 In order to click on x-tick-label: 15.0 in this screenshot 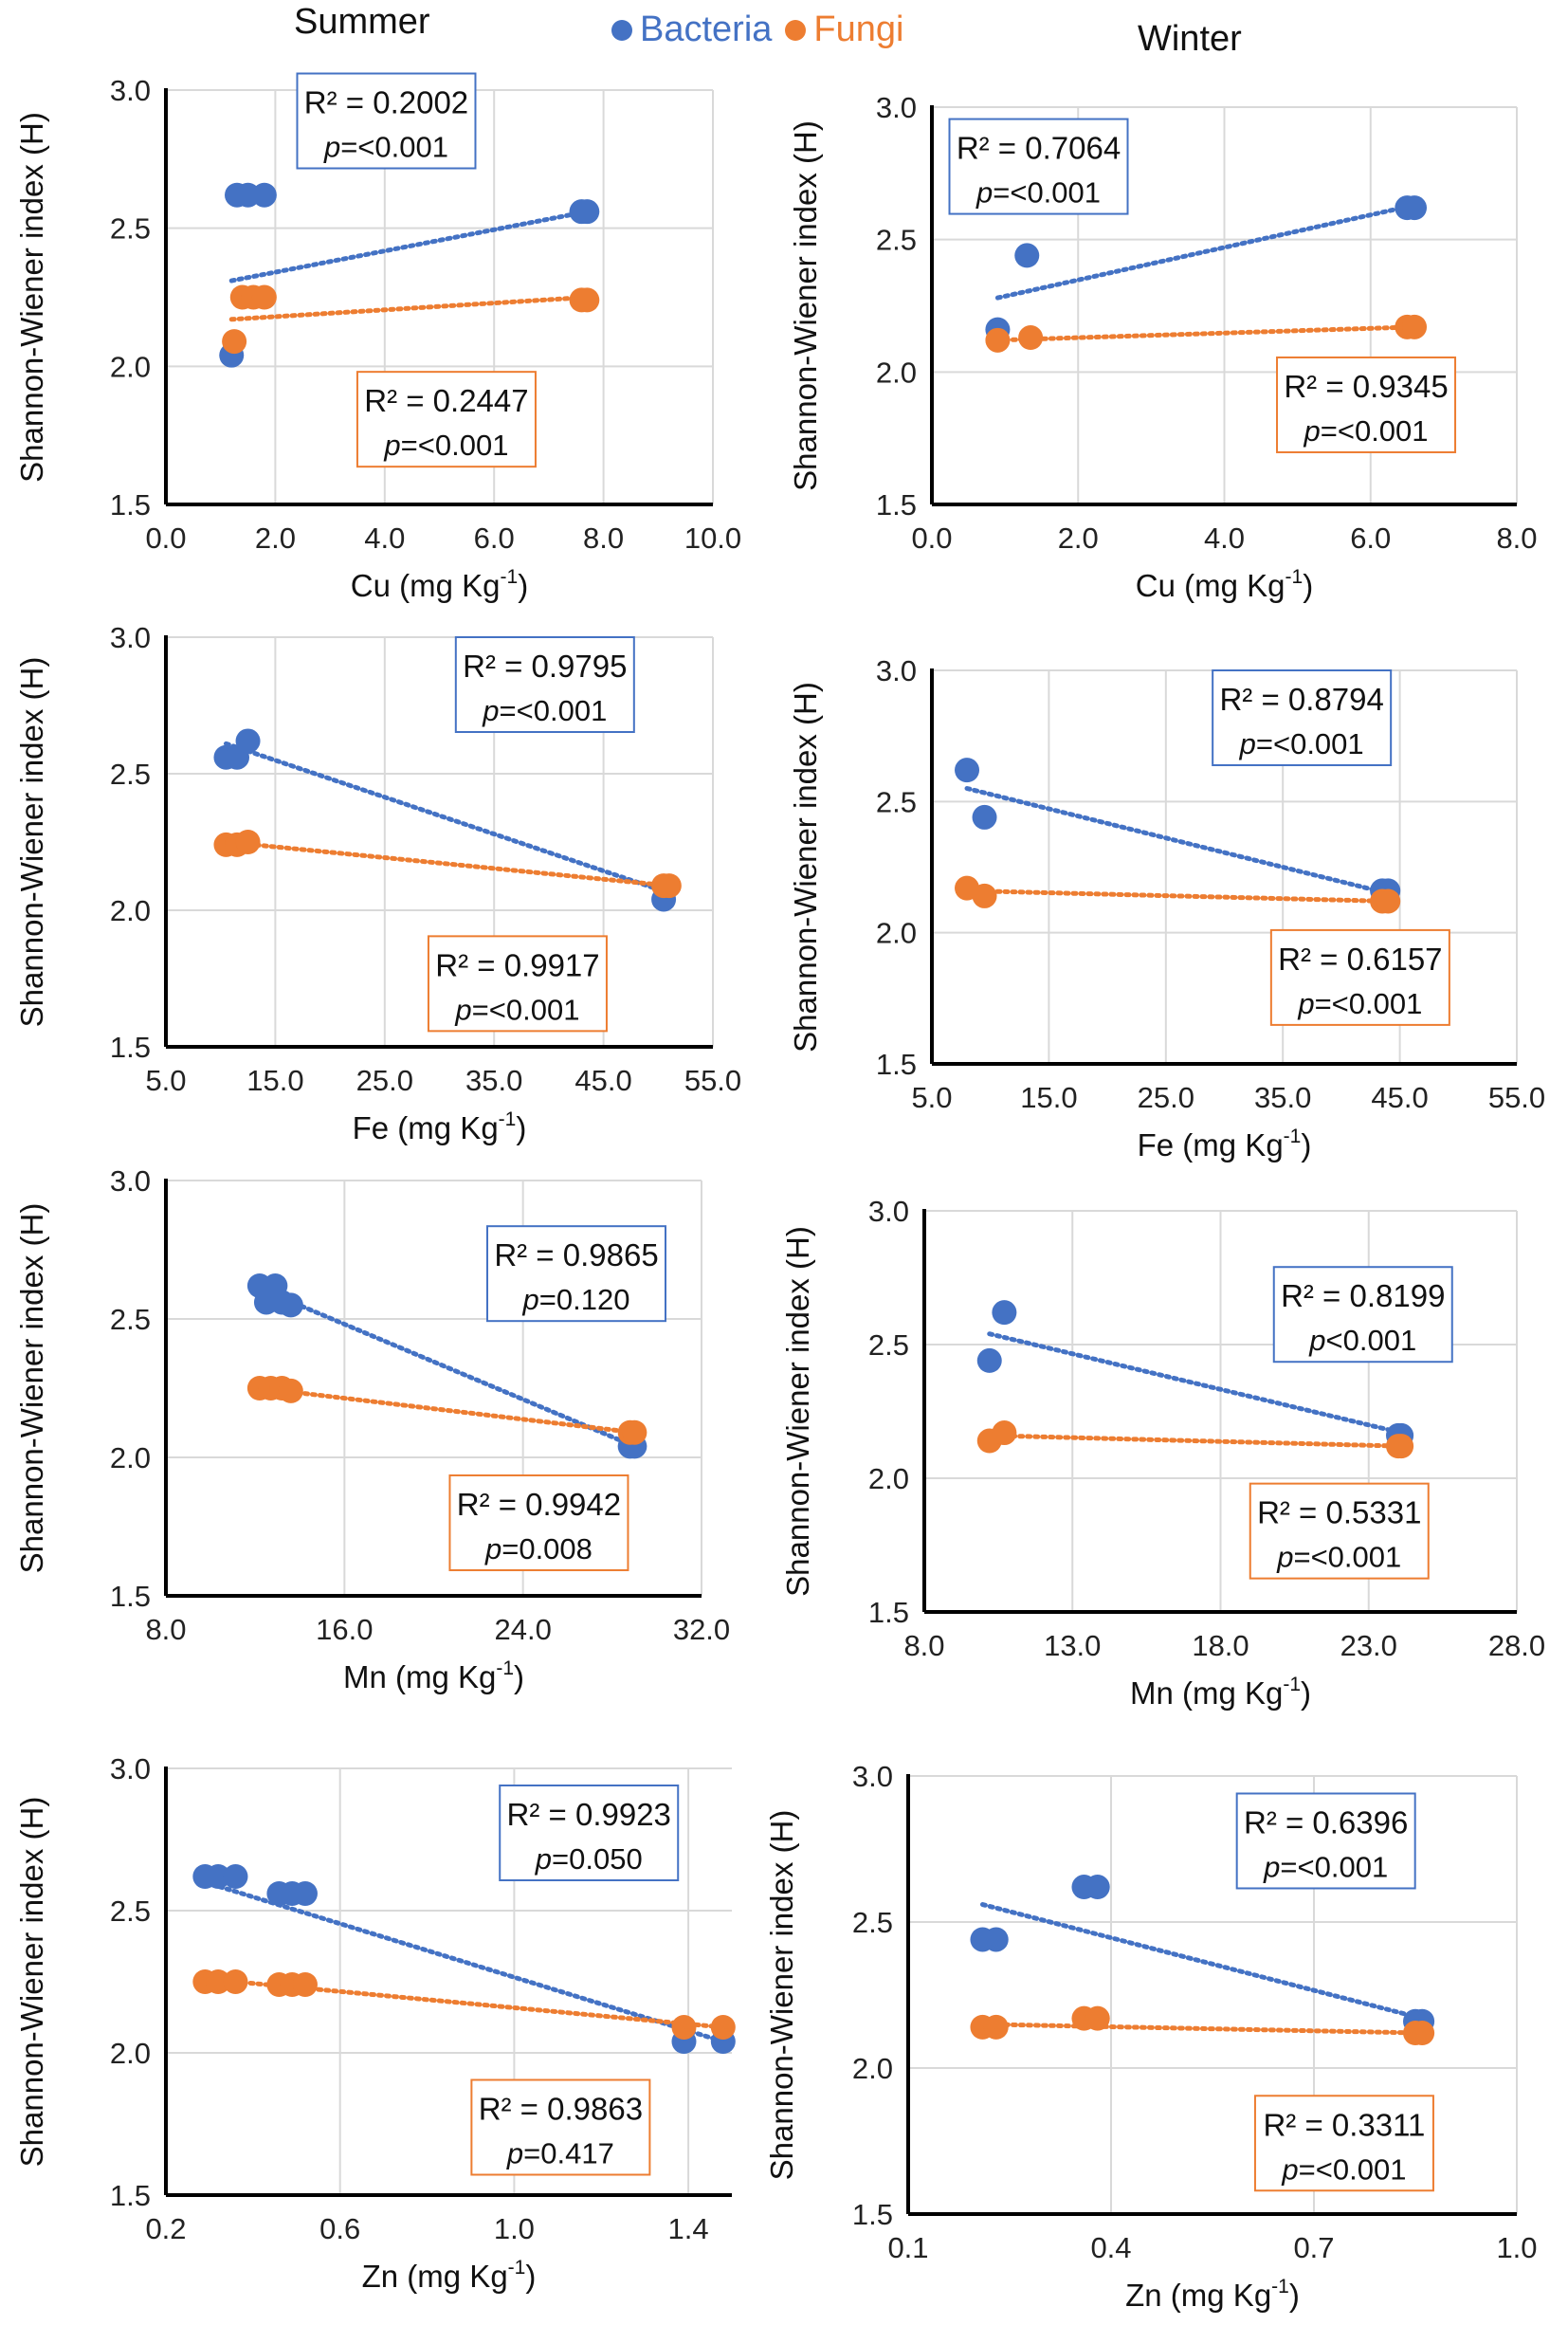, I will do `click(1048, 1097)`.